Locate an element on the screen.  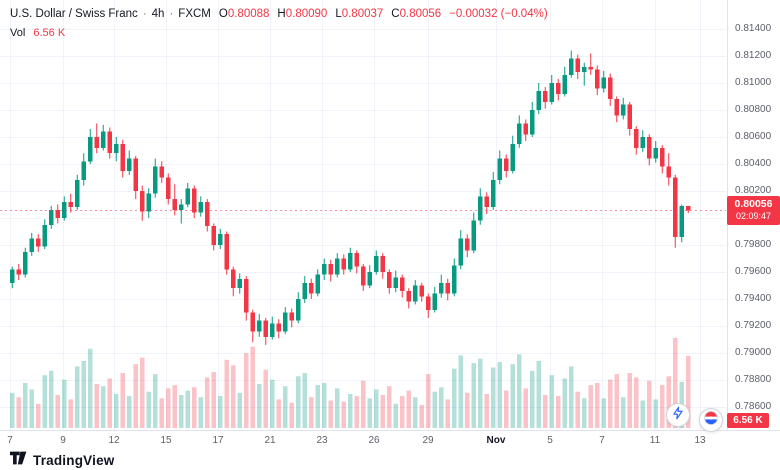
bar-countdown: 02:09:47 is located at coordinates (753, 216).